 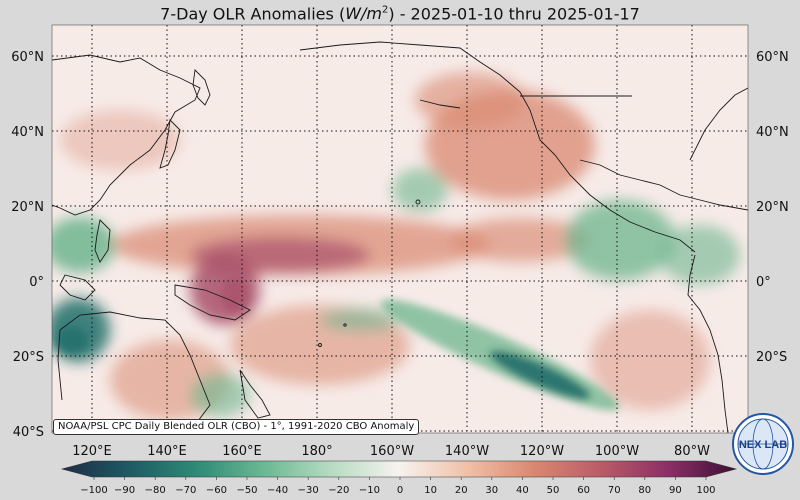 I want to click on colorbar-tick-label: 40, so click(x=522, y=490).